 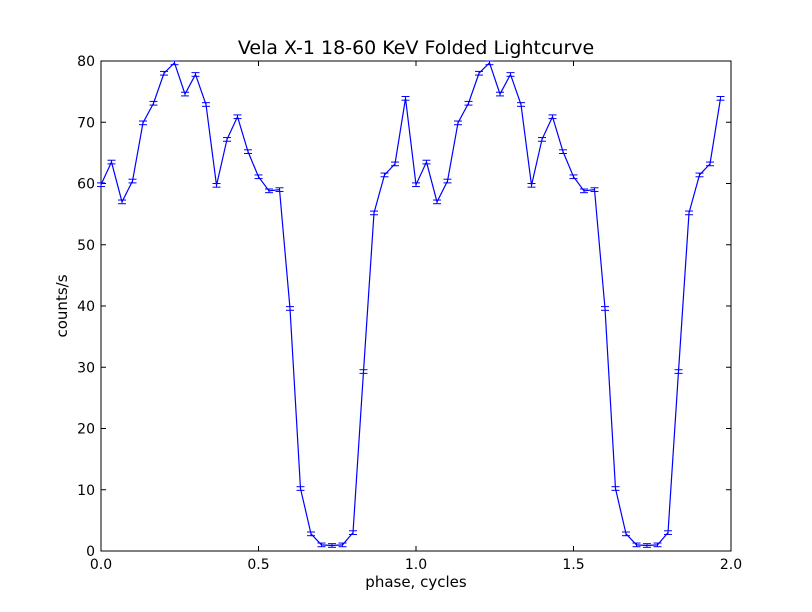 What do you see at coordinates (416, 582) in the screenshot?
I see `x-axis-label: phase, cycles` at bounding box center [416, 582].